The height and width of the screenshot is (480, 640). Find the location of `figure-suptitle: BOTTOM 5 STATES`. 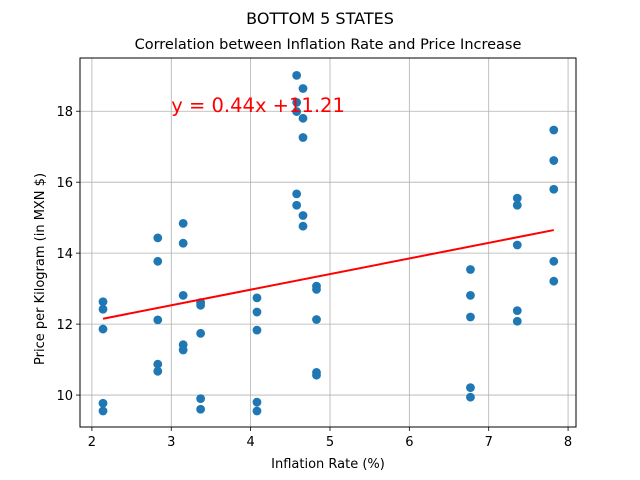

figure-suptitle: BOTTOM 5 STATES is located at coordinates (320, 18).